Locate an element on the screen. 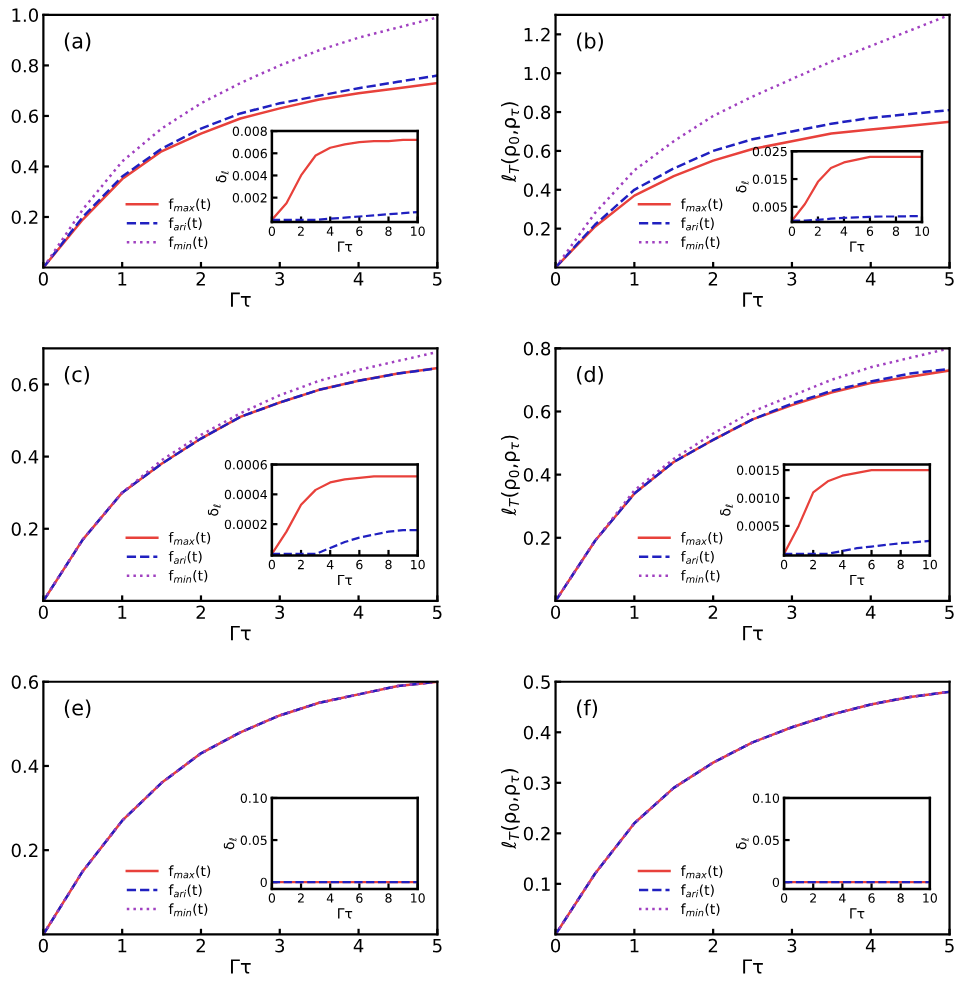 Image resolution: width=964 pixels, height=994 pixels. annotation: (e) is located at coordinates (77, 709).